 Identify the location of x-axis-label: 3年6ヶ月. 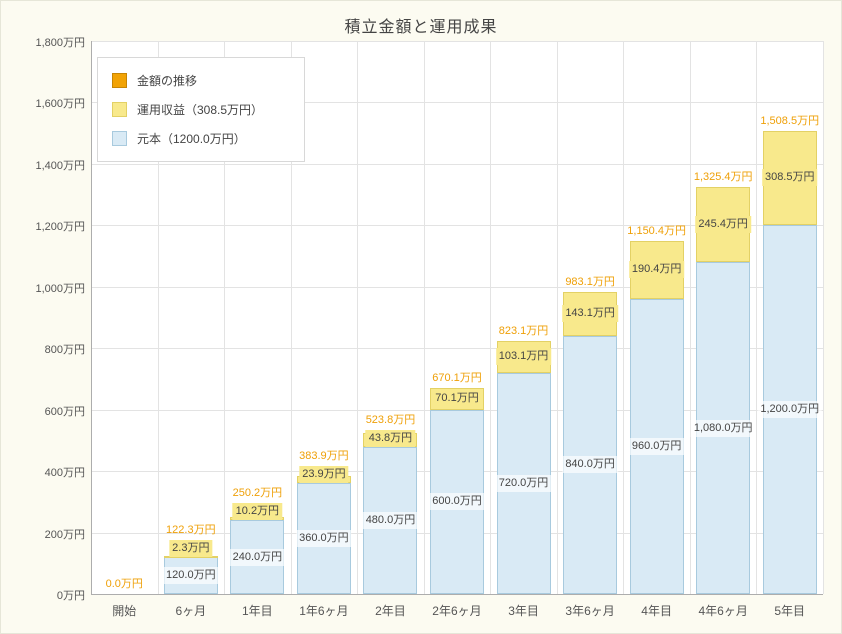
(590, 611).